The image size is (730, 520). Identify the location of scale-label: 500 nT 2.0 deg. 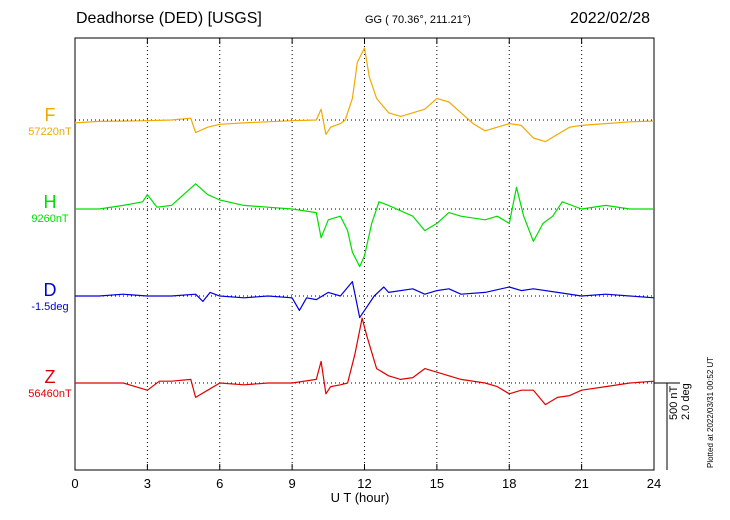
(680, 401).